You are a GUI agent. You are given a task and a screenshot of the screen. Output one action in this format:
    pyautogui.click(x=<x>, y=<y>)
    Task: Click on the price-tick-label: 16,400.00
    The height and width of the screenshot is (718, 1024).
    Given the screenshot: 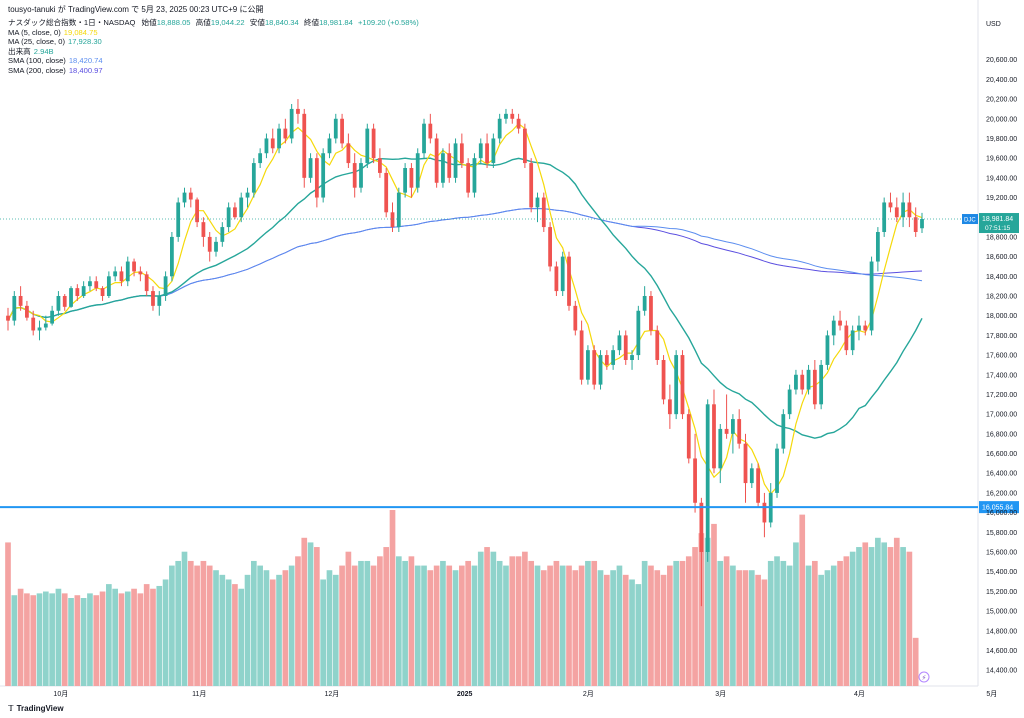 What is the action you would take?
    pyautogui.click(x=1001, y=474)
    